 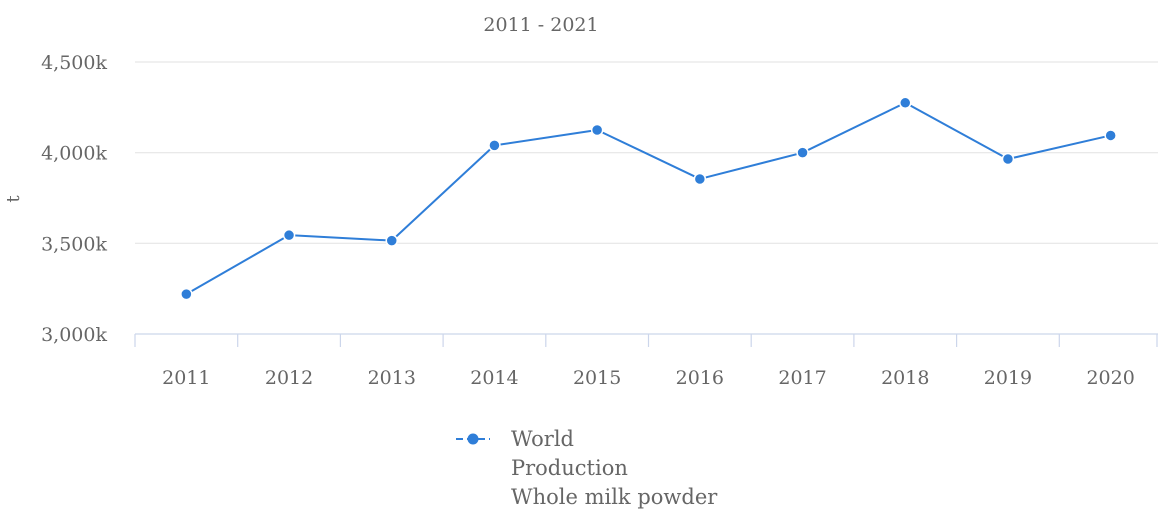 I want to click on legend-label-line-2: Production, so click(x=569, y=468).